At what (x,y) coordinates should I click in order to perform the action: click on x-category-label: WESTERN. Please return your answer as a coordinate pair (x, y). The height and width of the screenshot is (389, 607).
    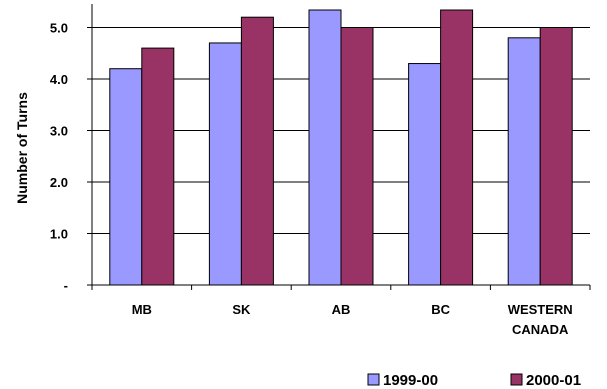
    Looking at the image, I should click on (540, 309).